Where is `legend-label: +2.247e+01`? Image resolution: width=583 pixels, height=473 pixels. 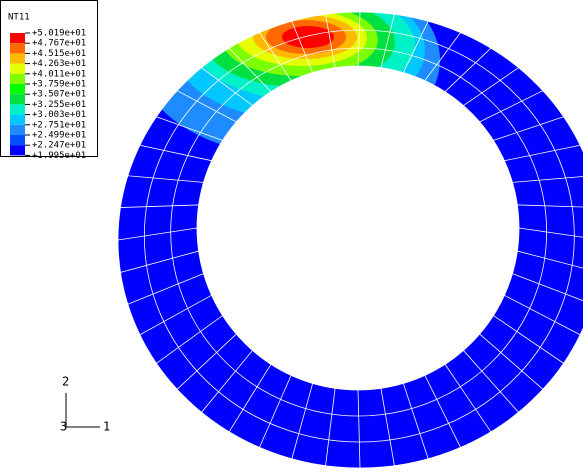
legend-label: +2.247e+01 is located at coordinates (59, 146).